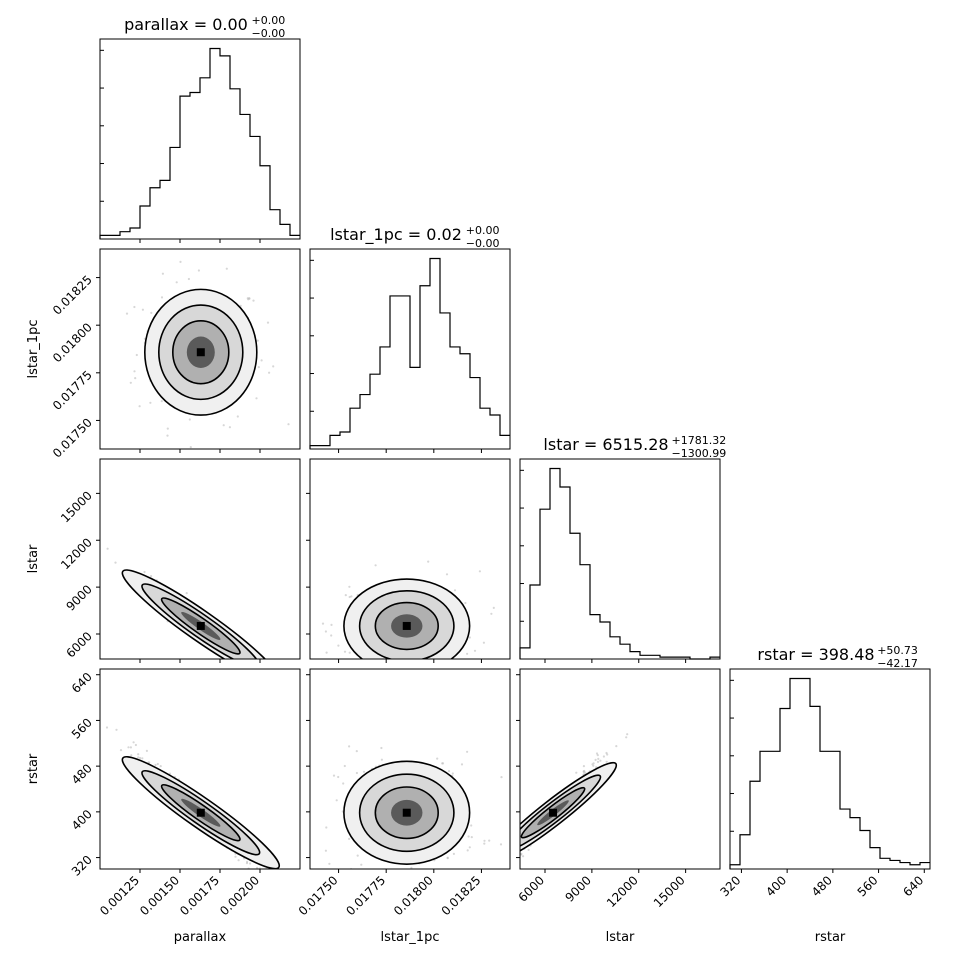 This screenshot has width=969, height=969. Describe the element at coordinates (605, 444) in the screenshot. I see `panel-title-text: lstar = 6515.28` at that location.